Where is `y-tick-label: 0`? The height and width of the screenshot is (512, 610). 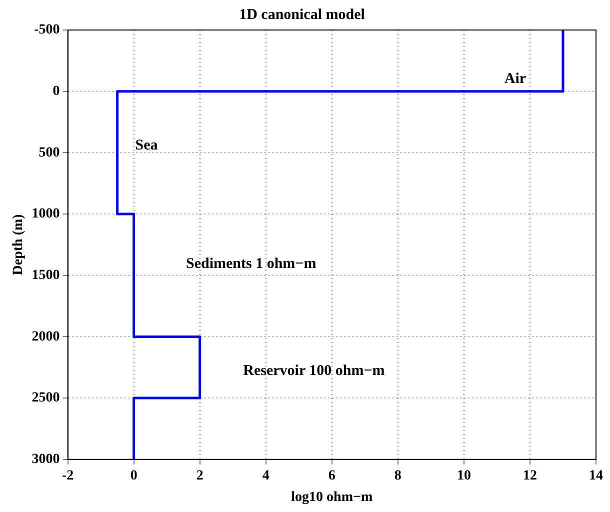
y-tick-label: 0 is located at coordinates (56, 91).